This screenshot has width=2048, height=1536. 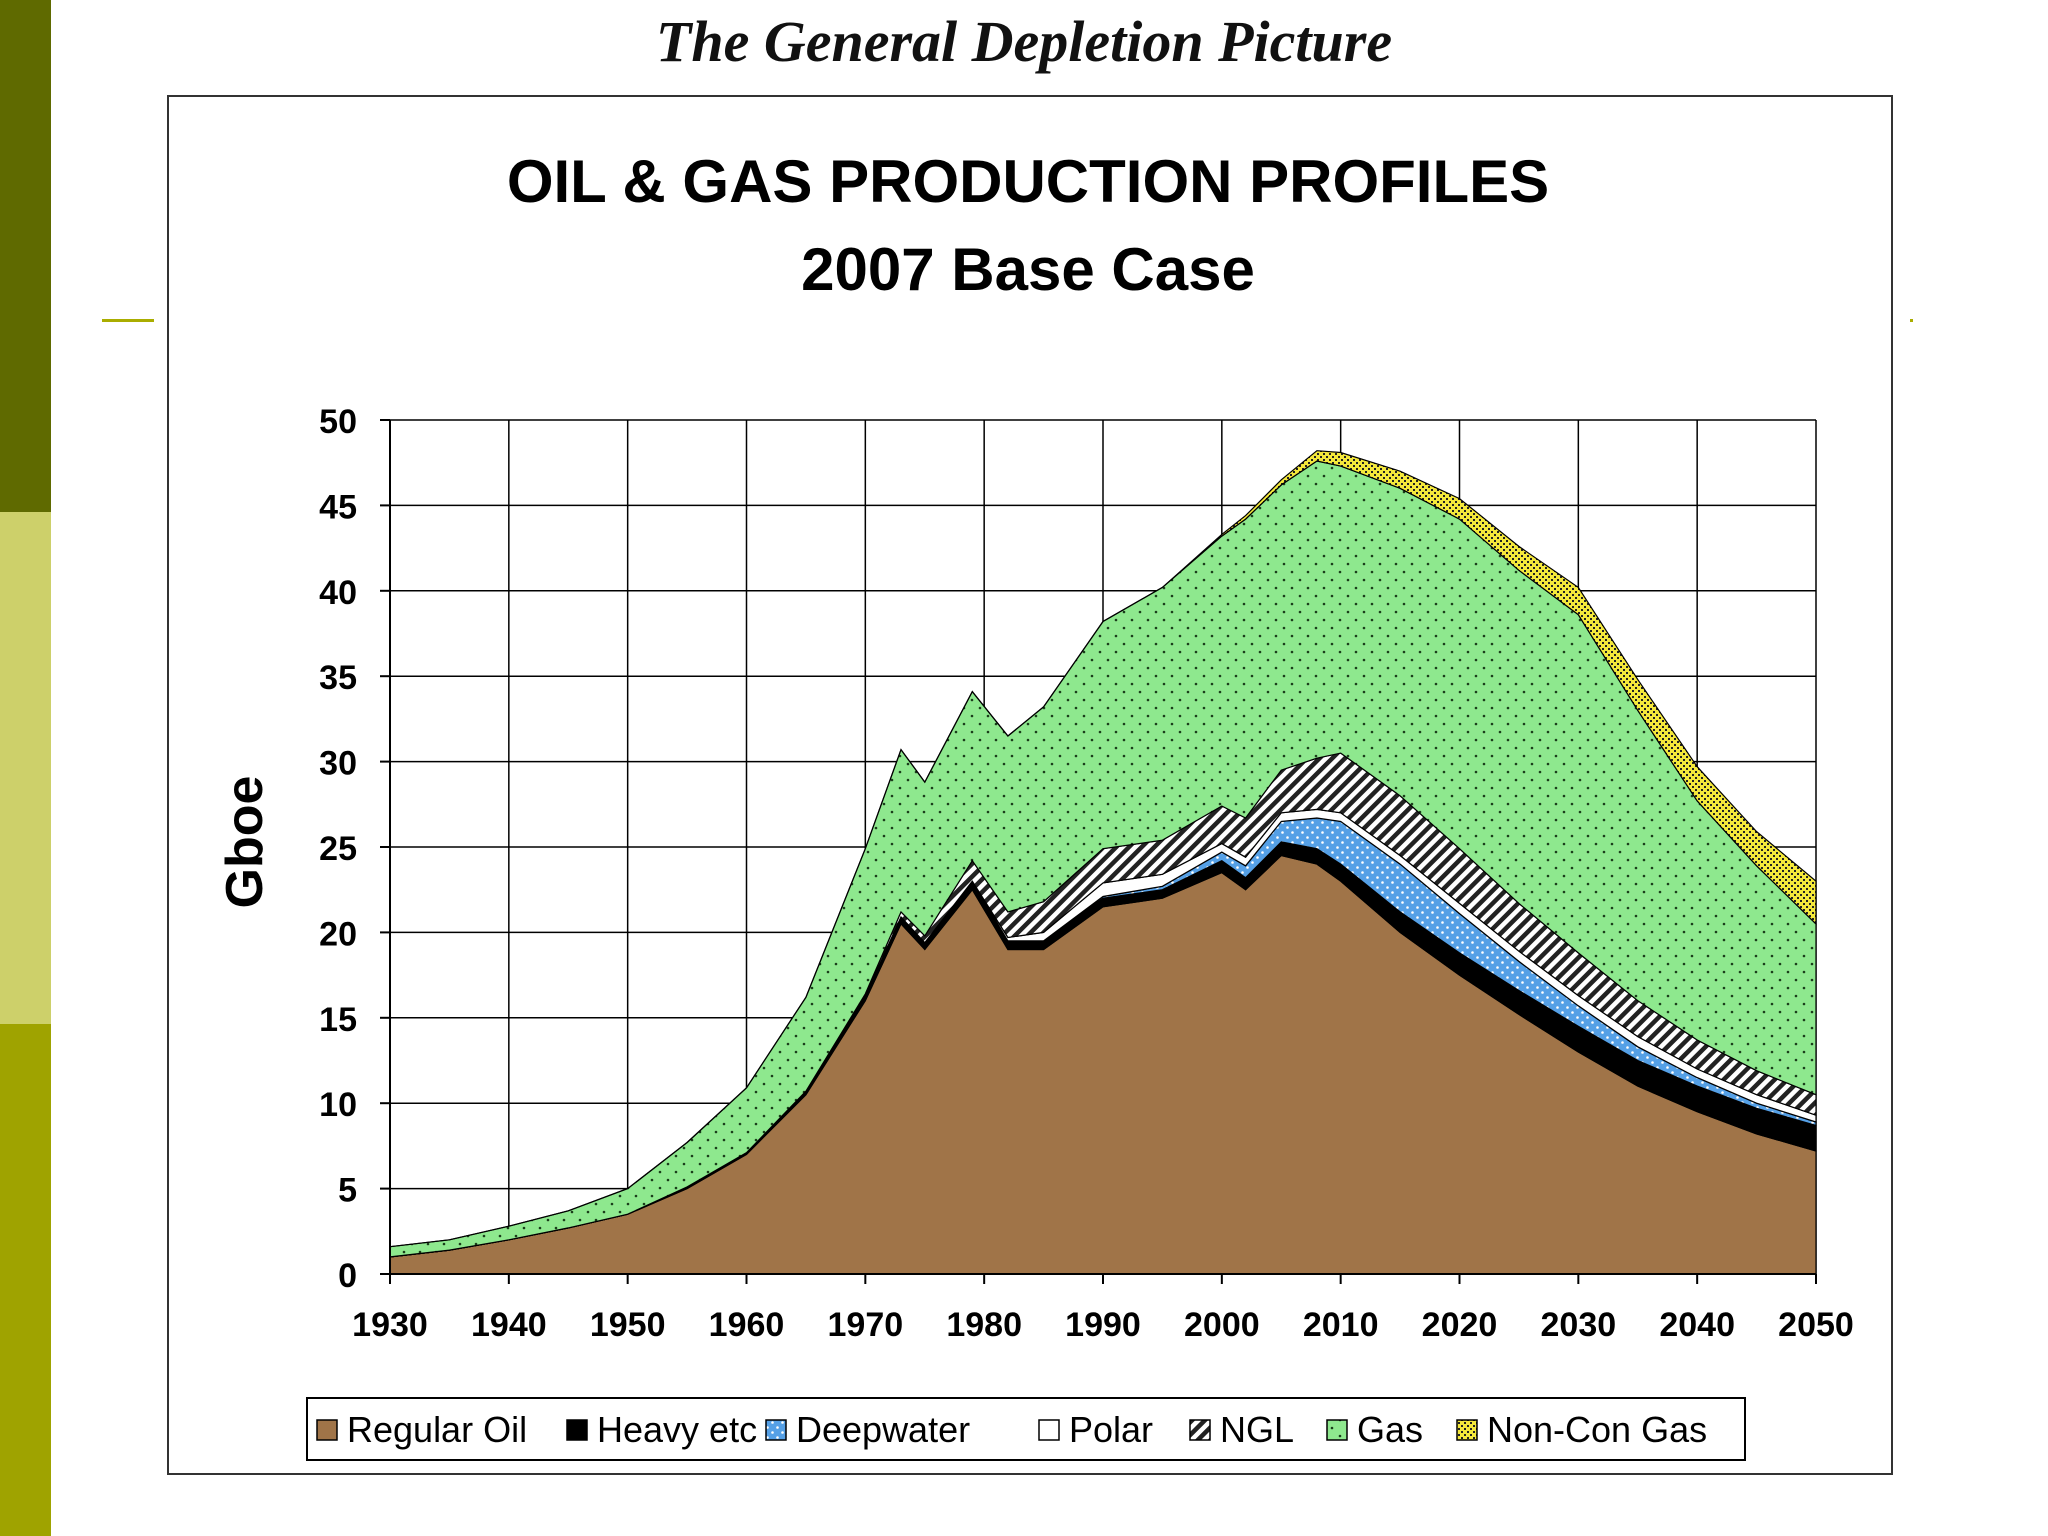 I want to click on accent-band-bottom, so click(x=25, y=1280).